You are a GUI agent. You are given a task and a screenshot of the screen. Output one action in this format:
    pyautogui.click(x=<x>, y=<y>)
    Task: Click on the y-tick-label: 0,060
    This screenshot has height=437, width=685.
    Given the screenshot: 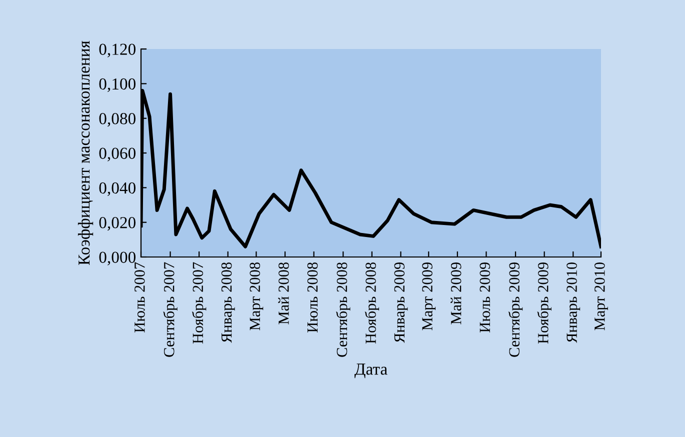 What is the action you would take?
    pyautogui.click(x=117, y=155)
    